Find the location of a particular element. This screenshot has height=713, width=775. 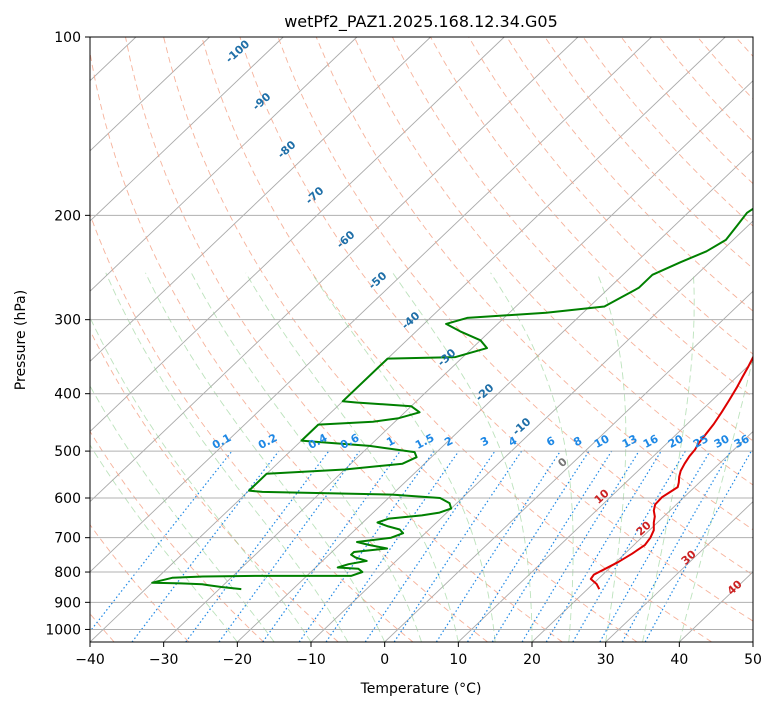

x-tick-label: −20 is located at coordinates (238, 660).